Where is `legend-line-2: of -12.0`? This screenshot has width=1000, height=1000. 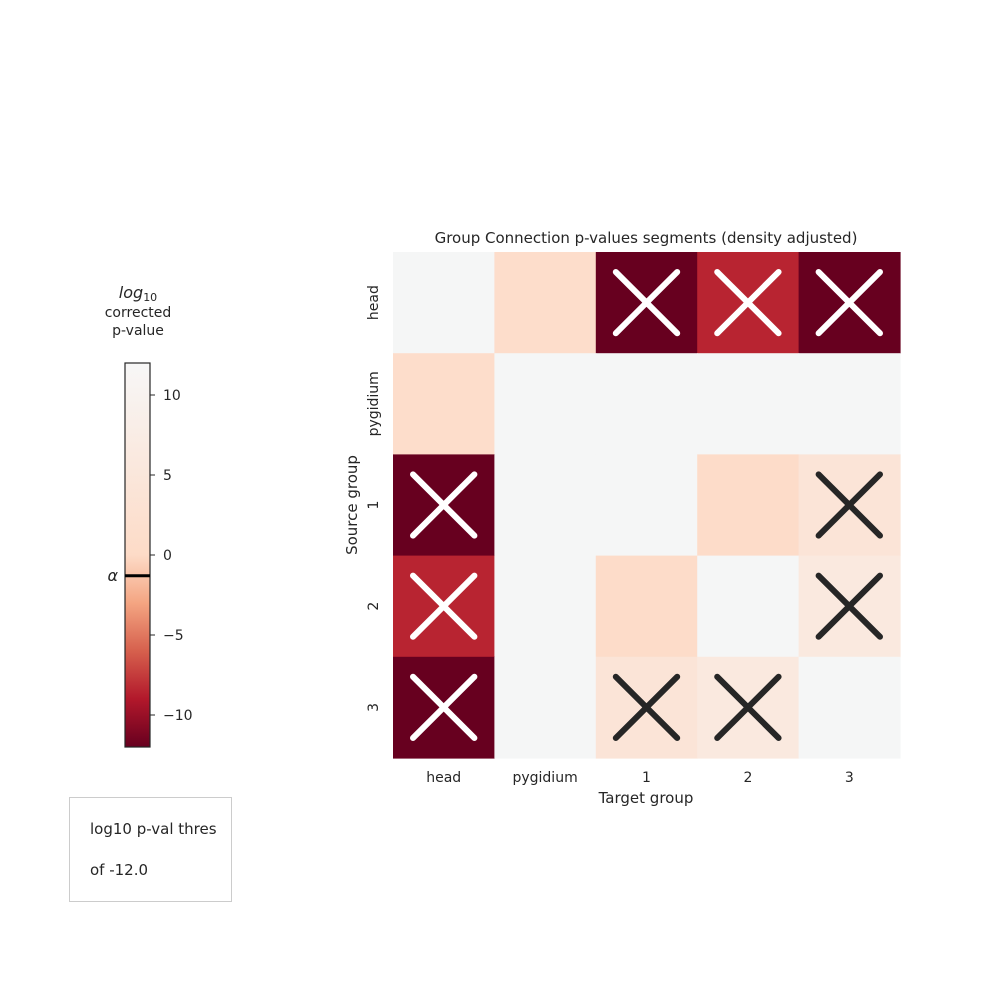 legend-line-2: of -12.0 is located at coordinates (119, 870).